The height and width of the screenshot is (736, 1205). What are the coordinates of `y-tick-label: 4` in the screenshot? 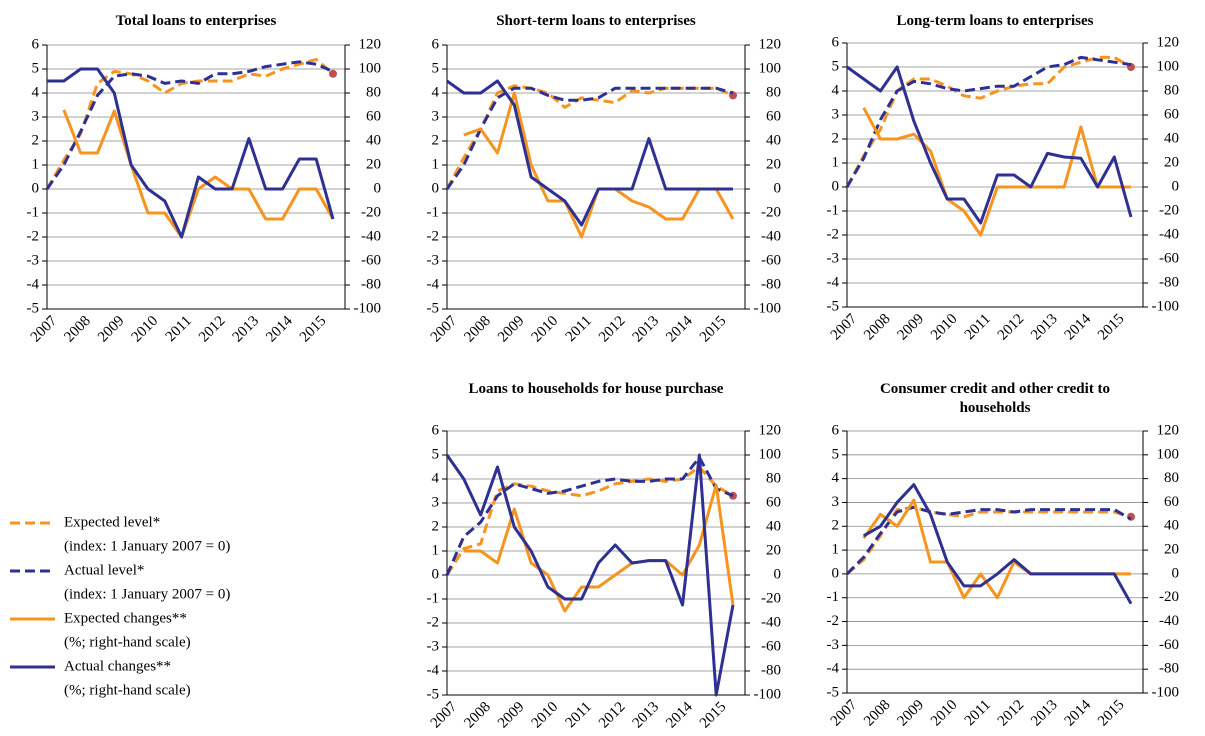 It's located at (436, 92).